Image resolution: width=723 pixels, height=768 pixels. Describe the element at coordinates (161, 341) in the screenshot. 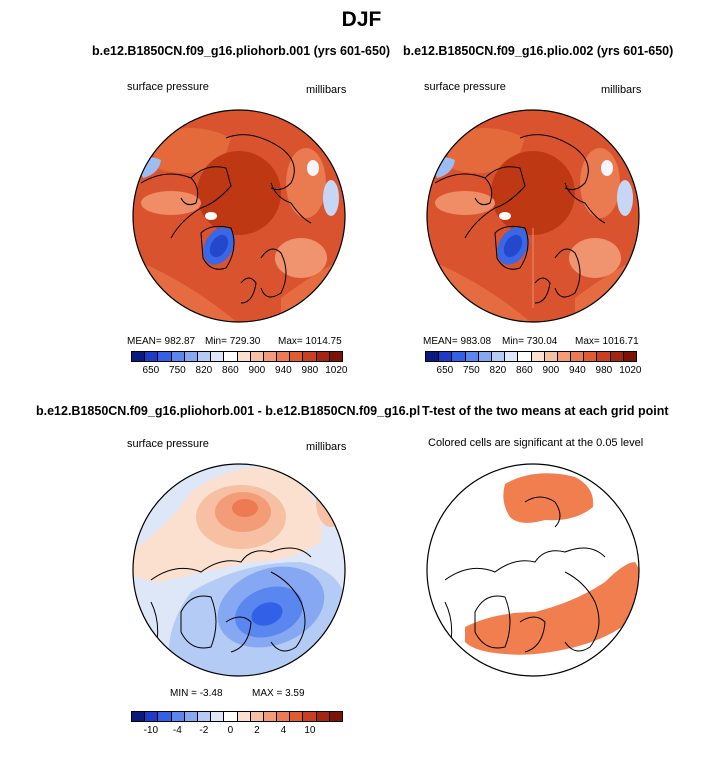

I see `panel1-mean: MEAN= 982.87` at that location.